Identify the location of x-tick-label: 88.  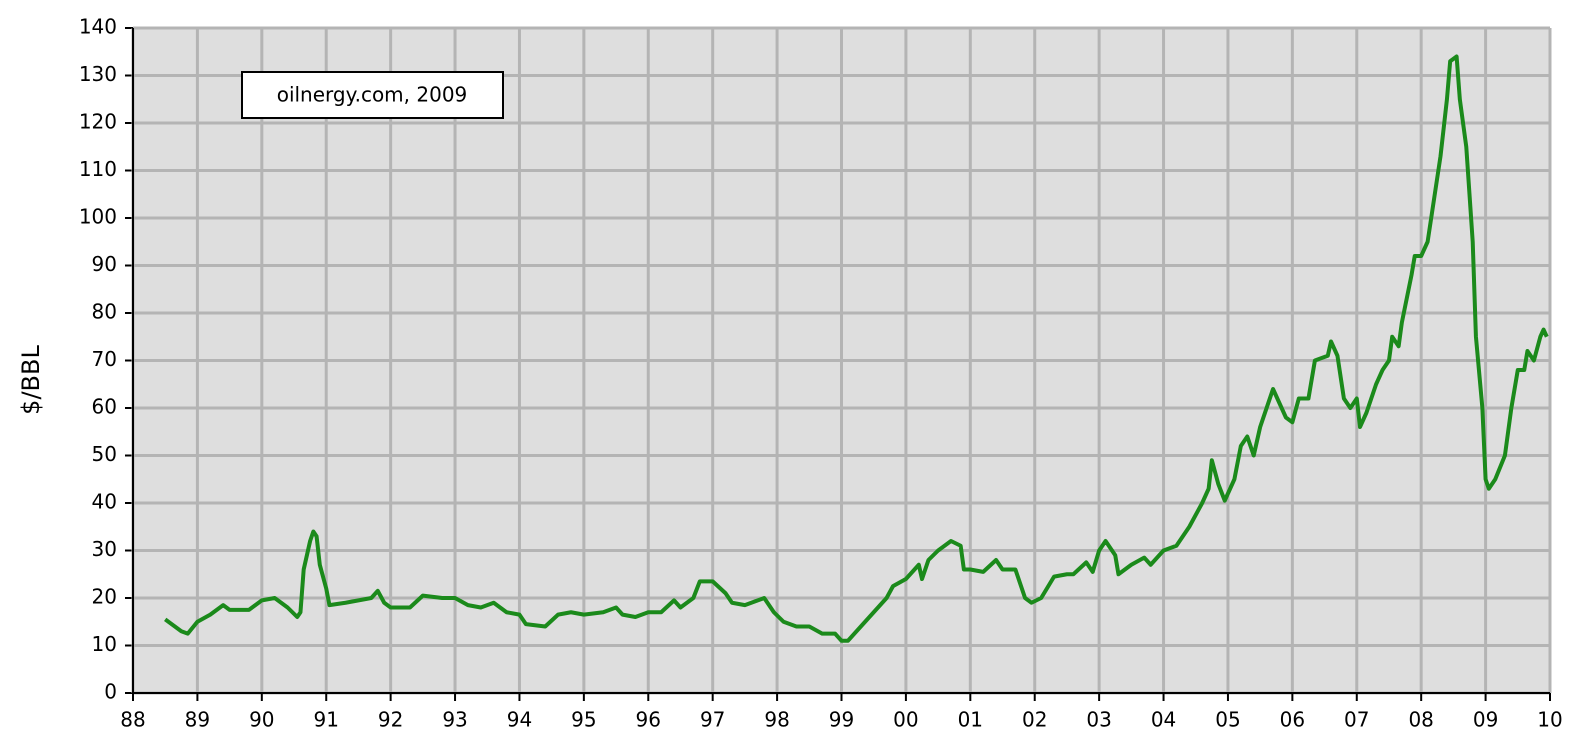
(132, 720).